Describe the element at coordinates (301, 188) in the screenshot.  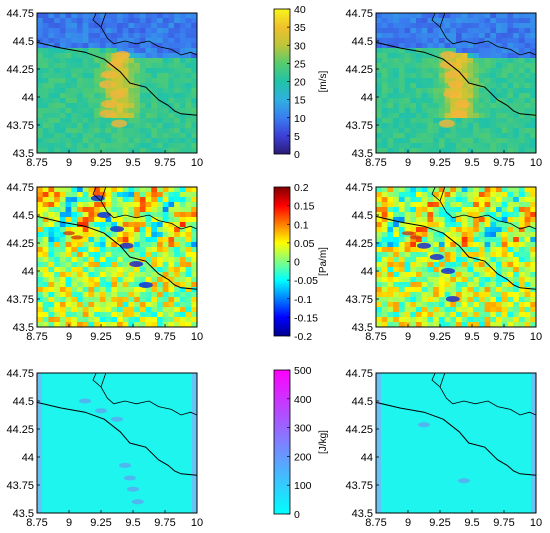
I see `colorbar-tick-label: 0.2` at that location.